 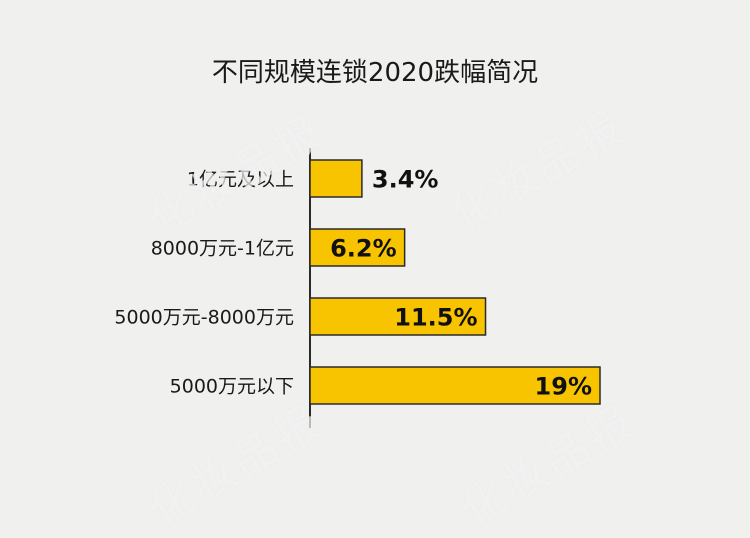 I want to click on data-label: 3.4%, so click(x=405, y=180).